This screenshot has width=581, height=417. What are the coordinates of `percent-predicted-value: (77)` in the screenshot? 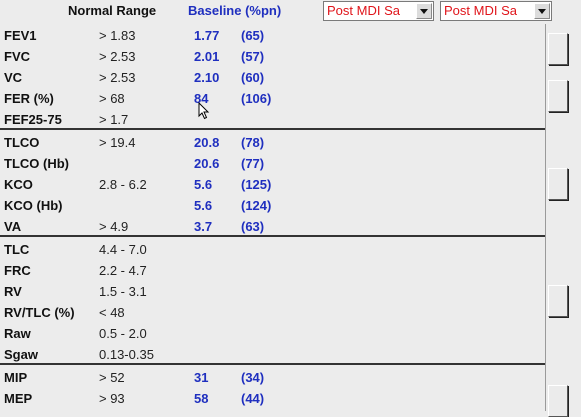 It's located at (253, 163).